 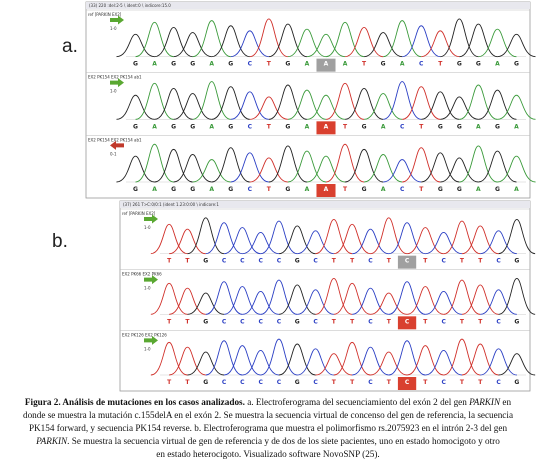 What do you see at coordinates (142, 274) in the screenshot?
I see `track-name: EX2 PK66 EX2 PK66` at bounding box center [142, 274].